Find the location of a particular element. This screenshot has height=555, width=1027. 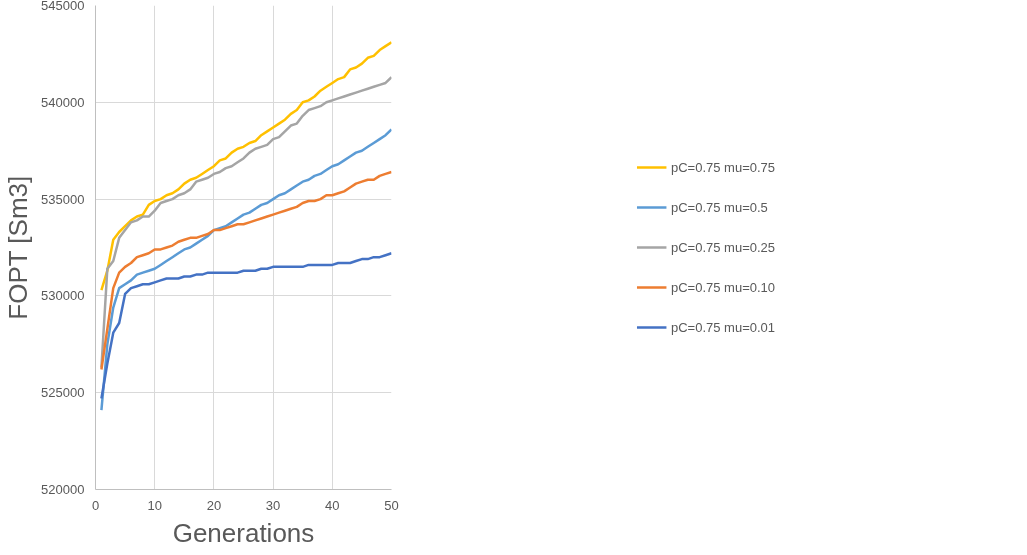

y-tick-label: 535000 is located at coordinates (63, 199).